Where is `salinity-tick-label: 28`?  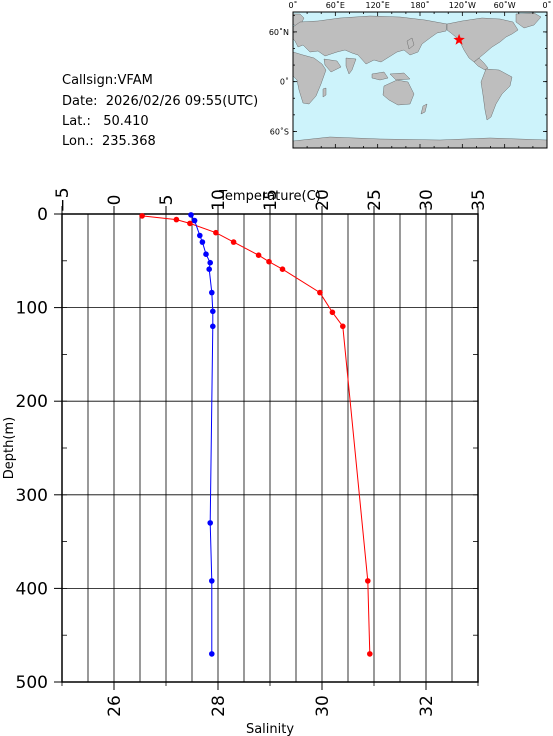 salinity-tick-label: 28 is located at coordinates (219, 706).